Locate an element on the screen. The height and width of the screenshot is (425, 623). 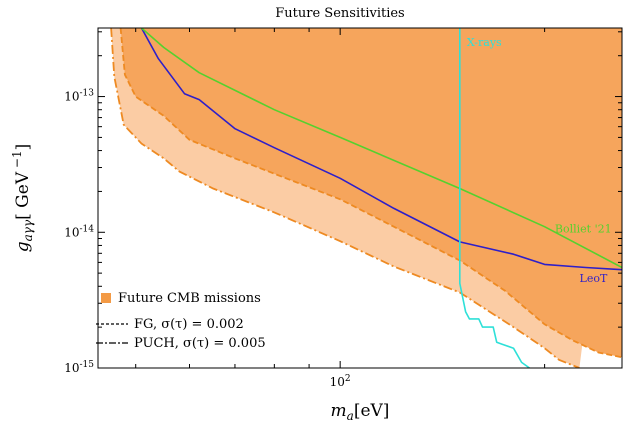
chart-title: Future Sensitivities is located at coordinates (339, 13).